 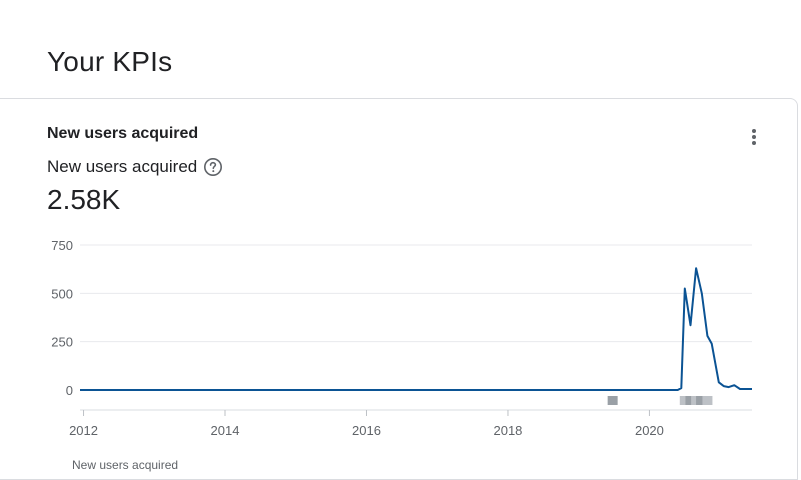 What do you see at coordinates (366, 430) in the screenshot?
I see `x-tick-label: 2016` at bounding box center [366, 430].